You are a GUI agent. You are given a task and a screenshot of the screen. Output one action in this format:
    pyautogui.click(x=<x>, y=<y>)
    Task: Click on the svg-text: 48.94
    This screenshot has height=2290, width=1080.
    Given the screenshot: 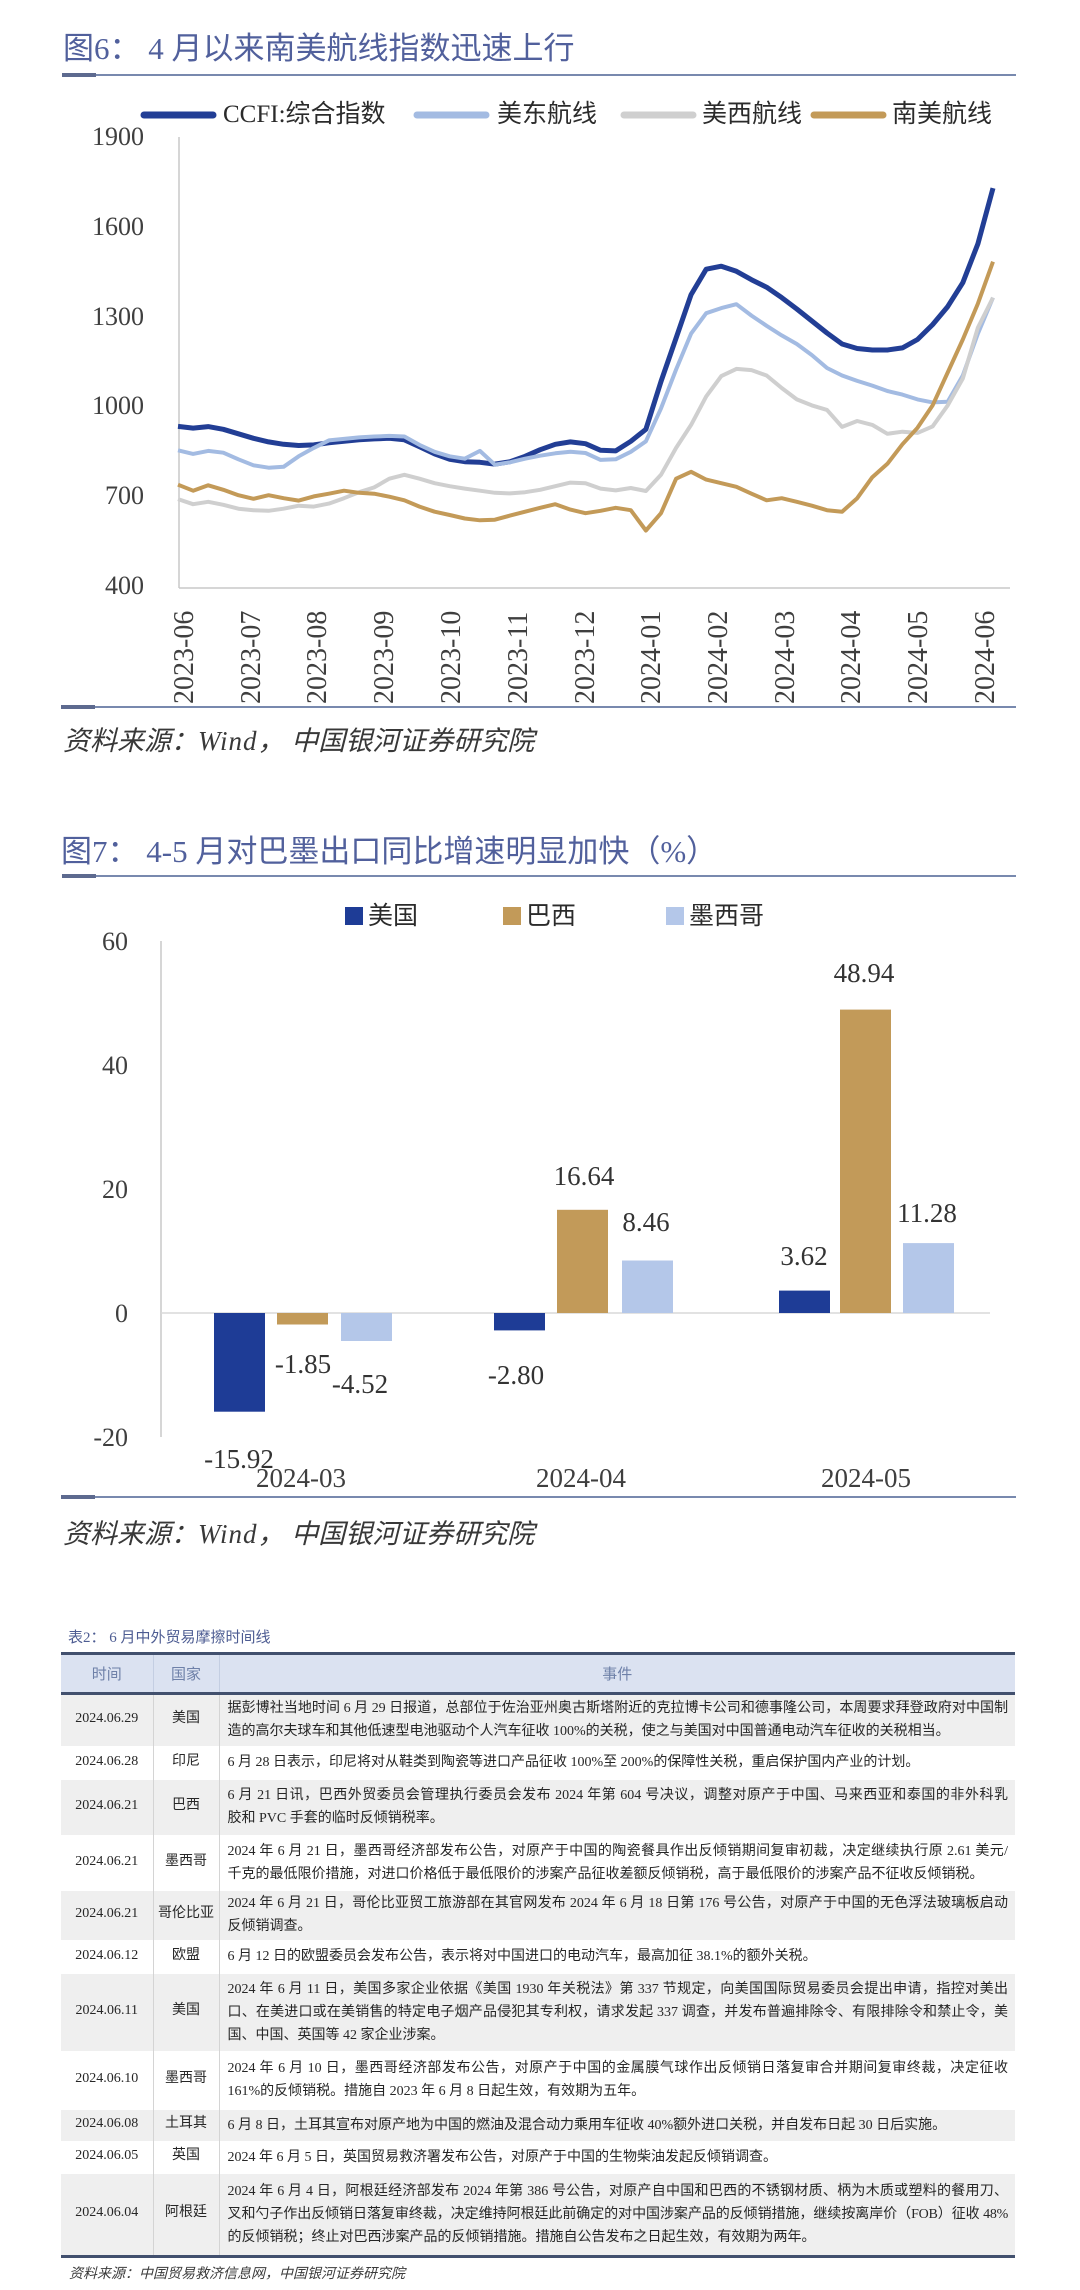 What is the action you would take?
    pyautogui.click(x=864, y=973)
    